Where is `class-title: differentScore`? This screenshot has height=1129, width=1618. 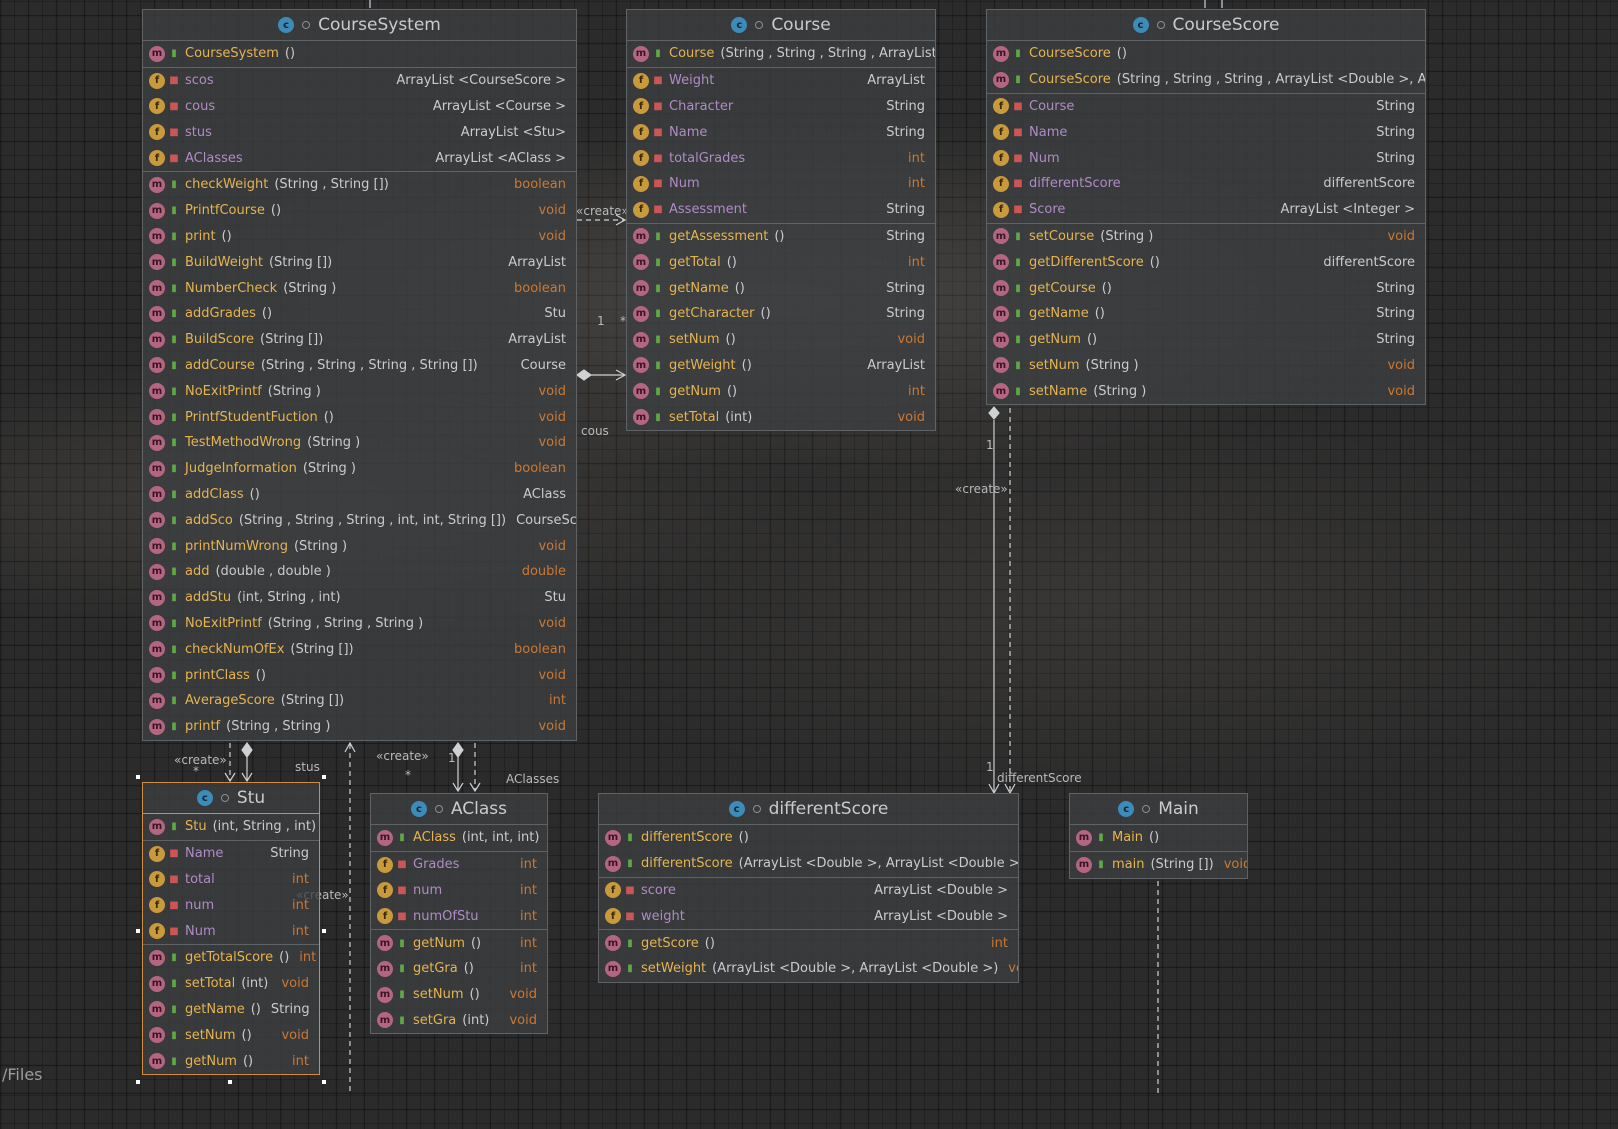
class-title: differentScore is located at coordinates (828, 809).